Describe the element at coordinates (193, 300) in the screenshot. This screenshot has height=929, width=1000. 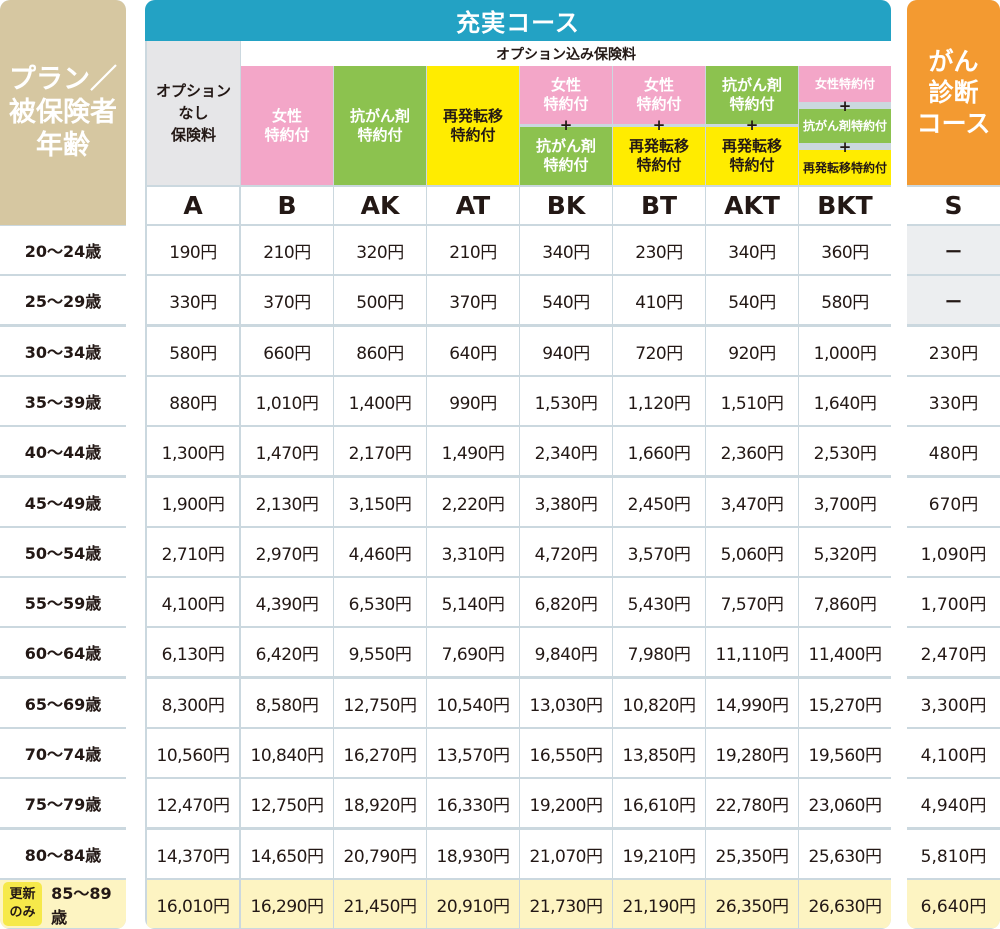
I see `premium-cell: 330円` at that location.